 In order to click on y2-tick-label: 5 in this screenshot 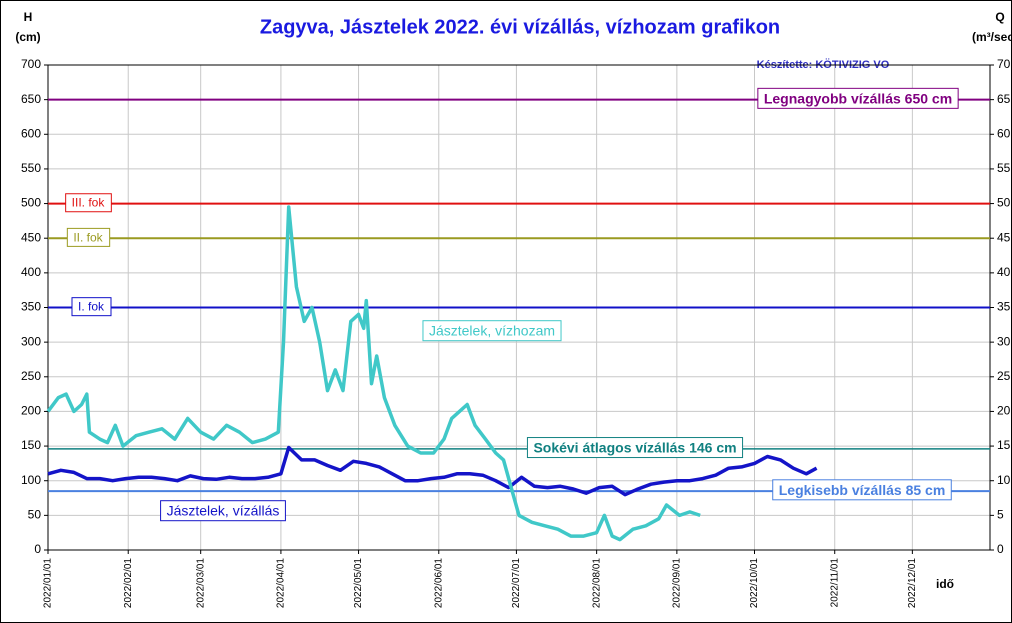, I will do `click(1000, 515)`.